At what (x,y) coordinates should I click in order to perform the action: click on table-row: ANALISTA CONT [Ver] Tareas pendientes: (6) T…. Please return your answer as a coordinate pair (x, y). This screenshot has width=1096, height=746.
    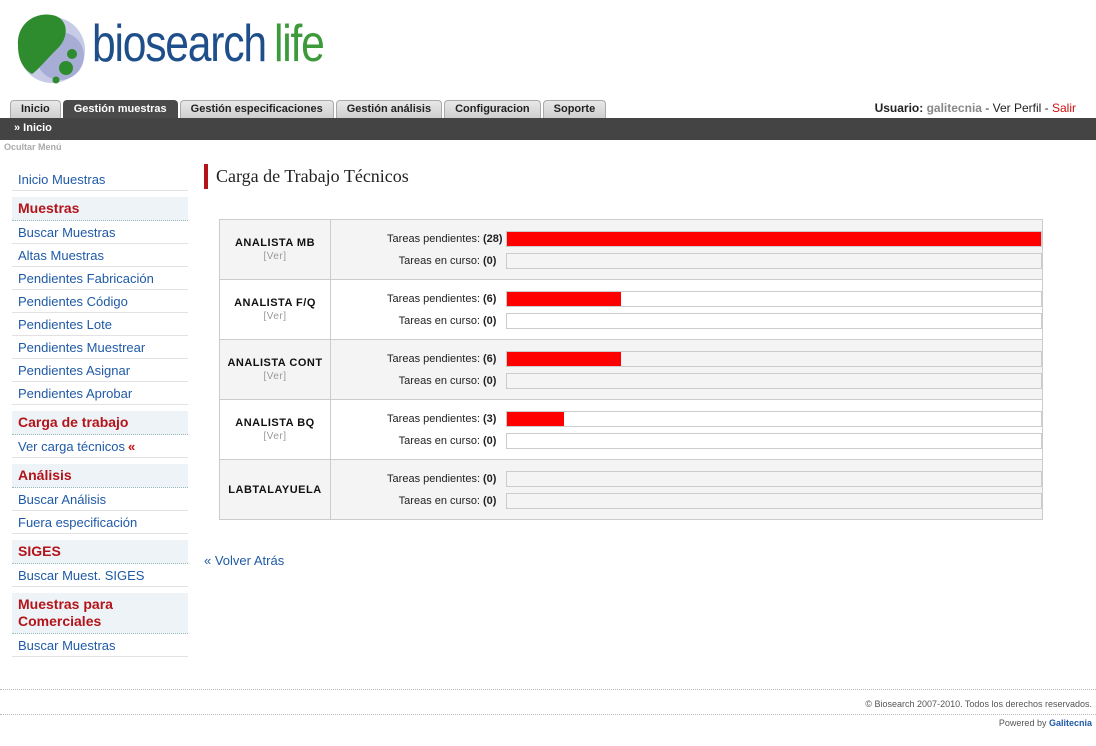
    Looking at the image, I should click on (631, 369).